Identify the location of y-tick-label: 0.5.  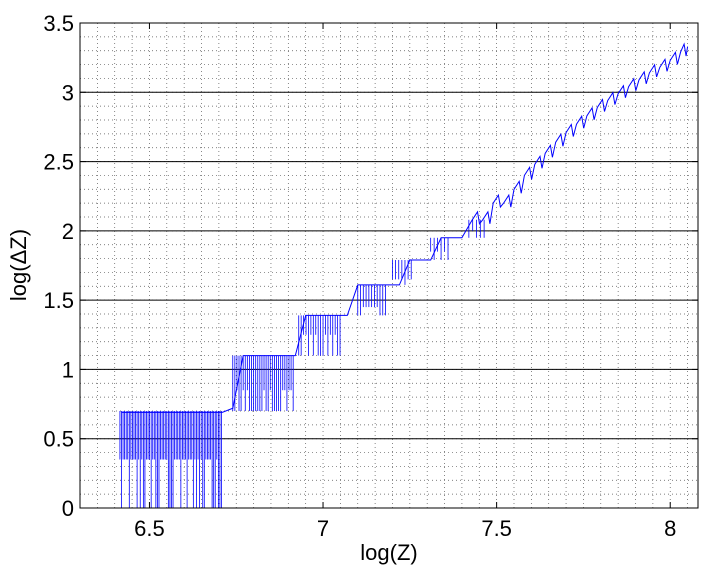
(58, 439).